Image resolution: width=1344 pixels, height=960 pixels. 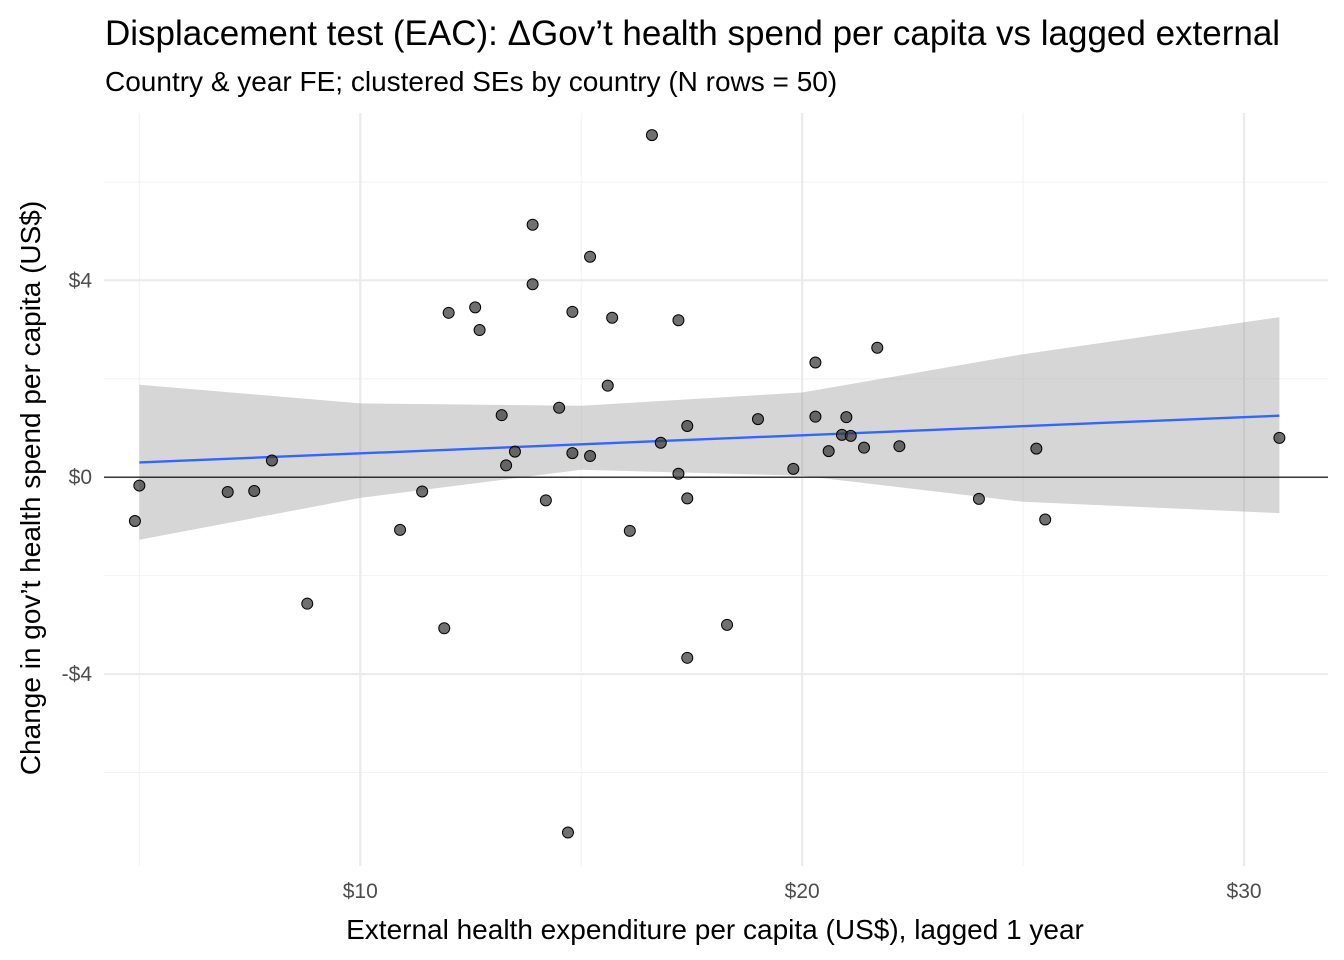 I want to click on regression-fit-line, so click(x=709, y=439).